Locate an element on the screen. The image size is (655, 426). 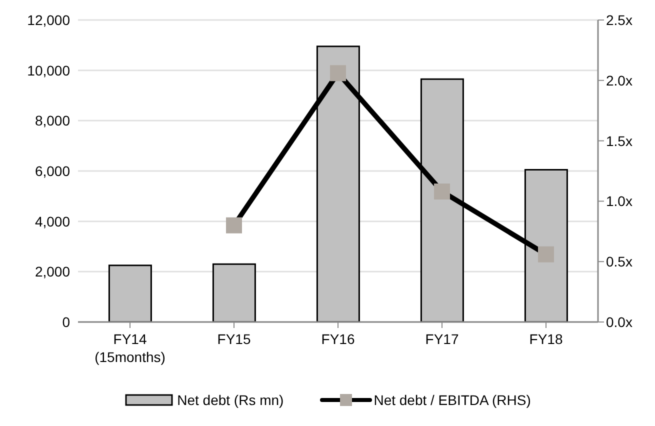
y-tick-label: 0 is located at coordinates (66, 322).